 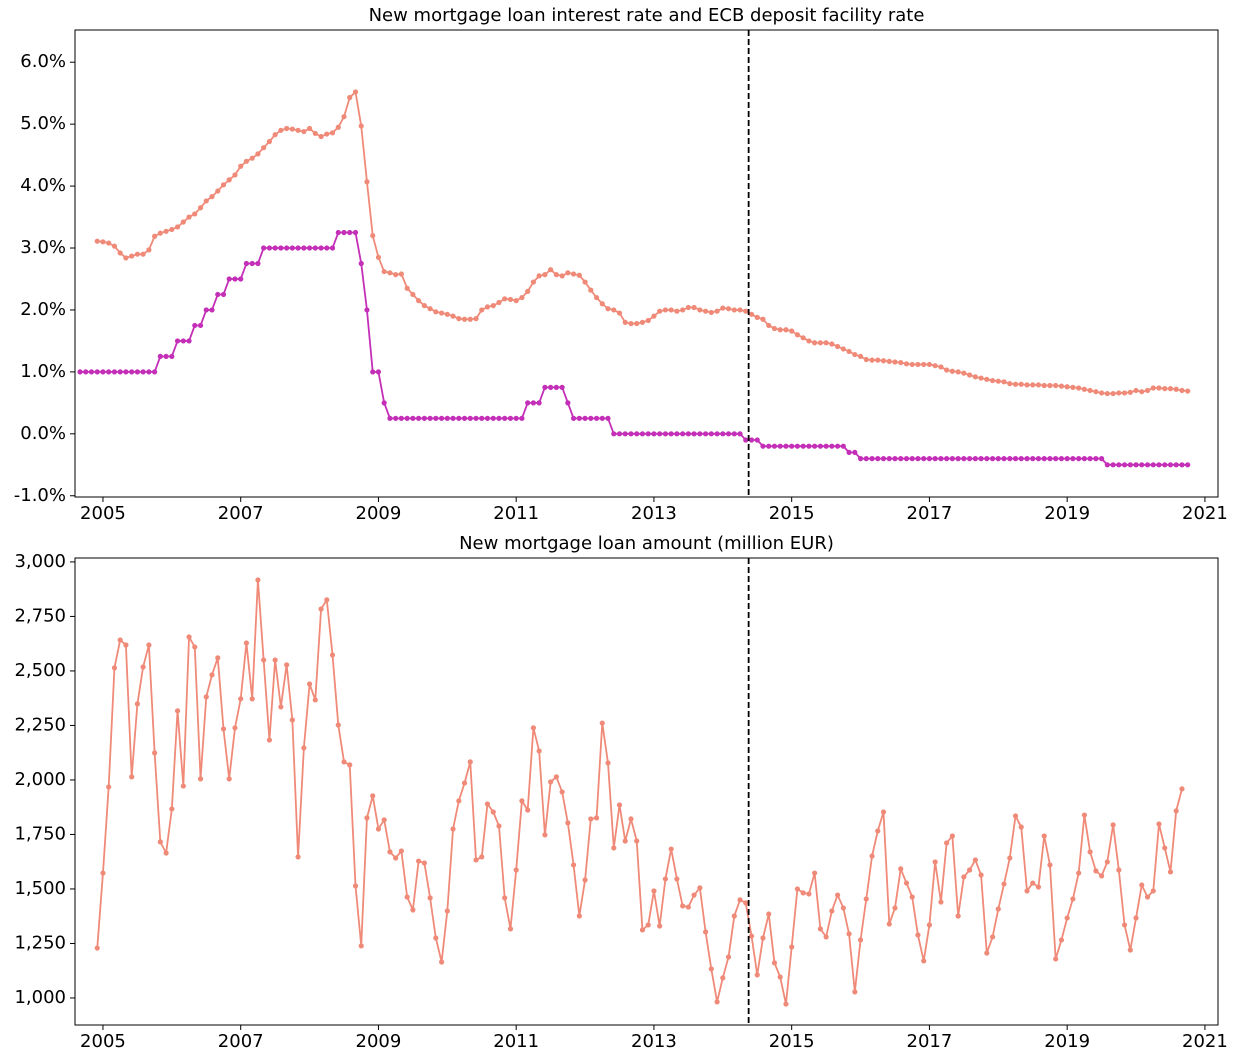 I want to click on y-tick-label: 3,000, so click(x=40, y=561).